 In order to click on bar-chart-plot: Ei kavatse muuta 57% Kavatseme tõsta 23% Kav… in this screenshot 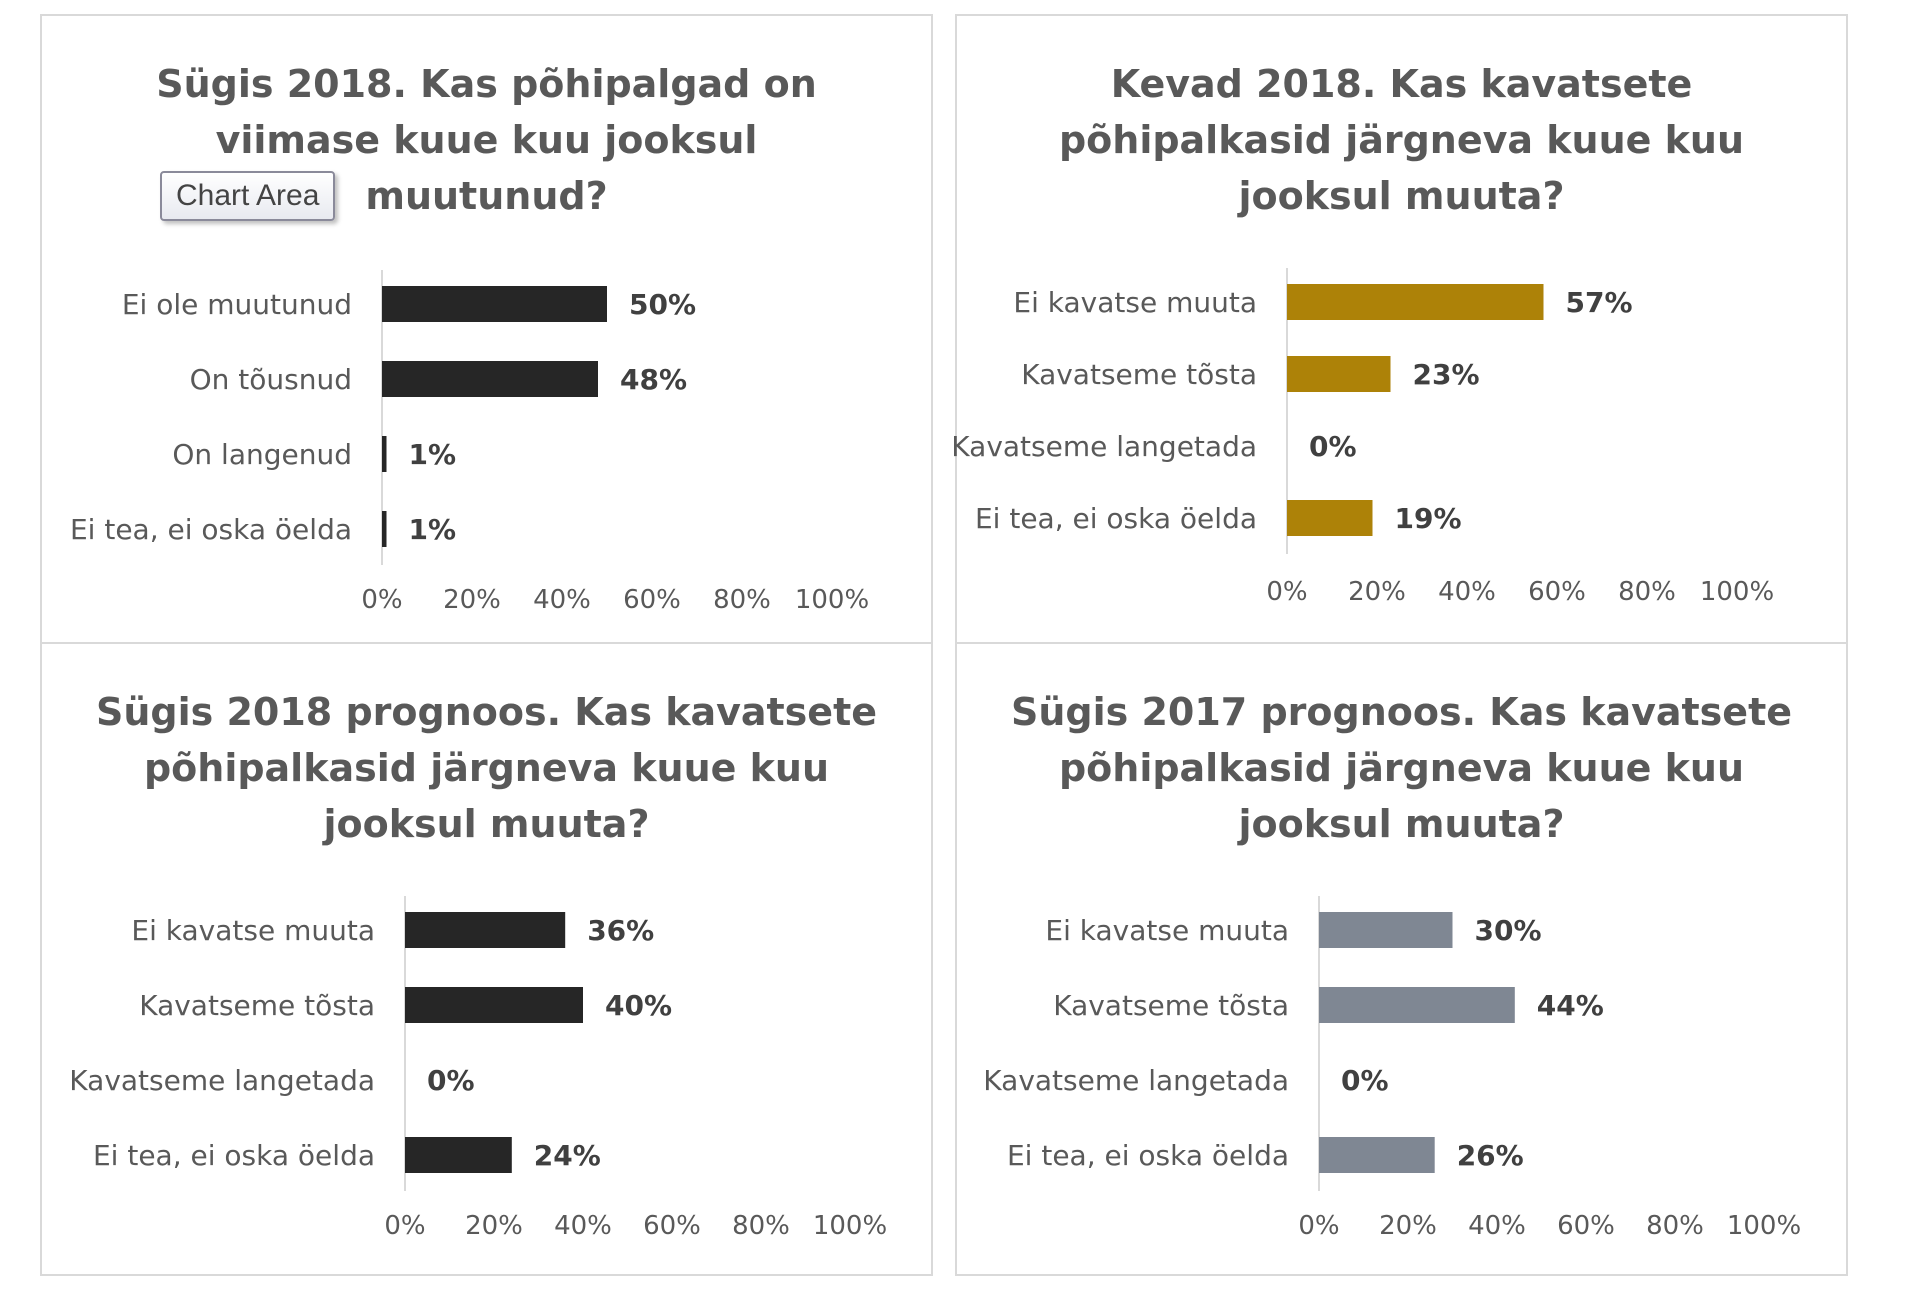, I will do `click(1362, 437)`.